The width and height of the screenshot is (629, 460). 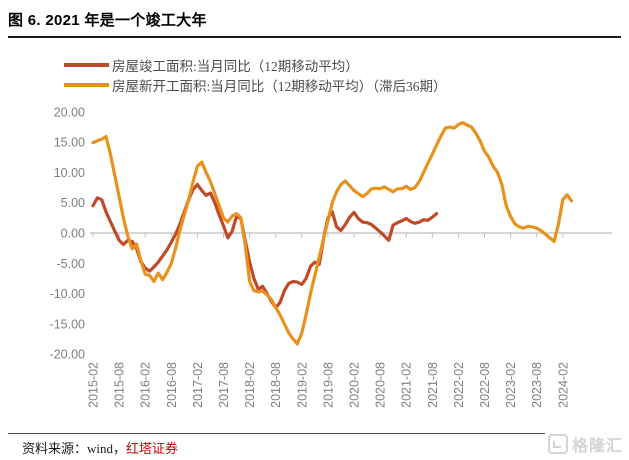 I want to click on x-axis-label: 2017-02, so click(x=198, y=385).